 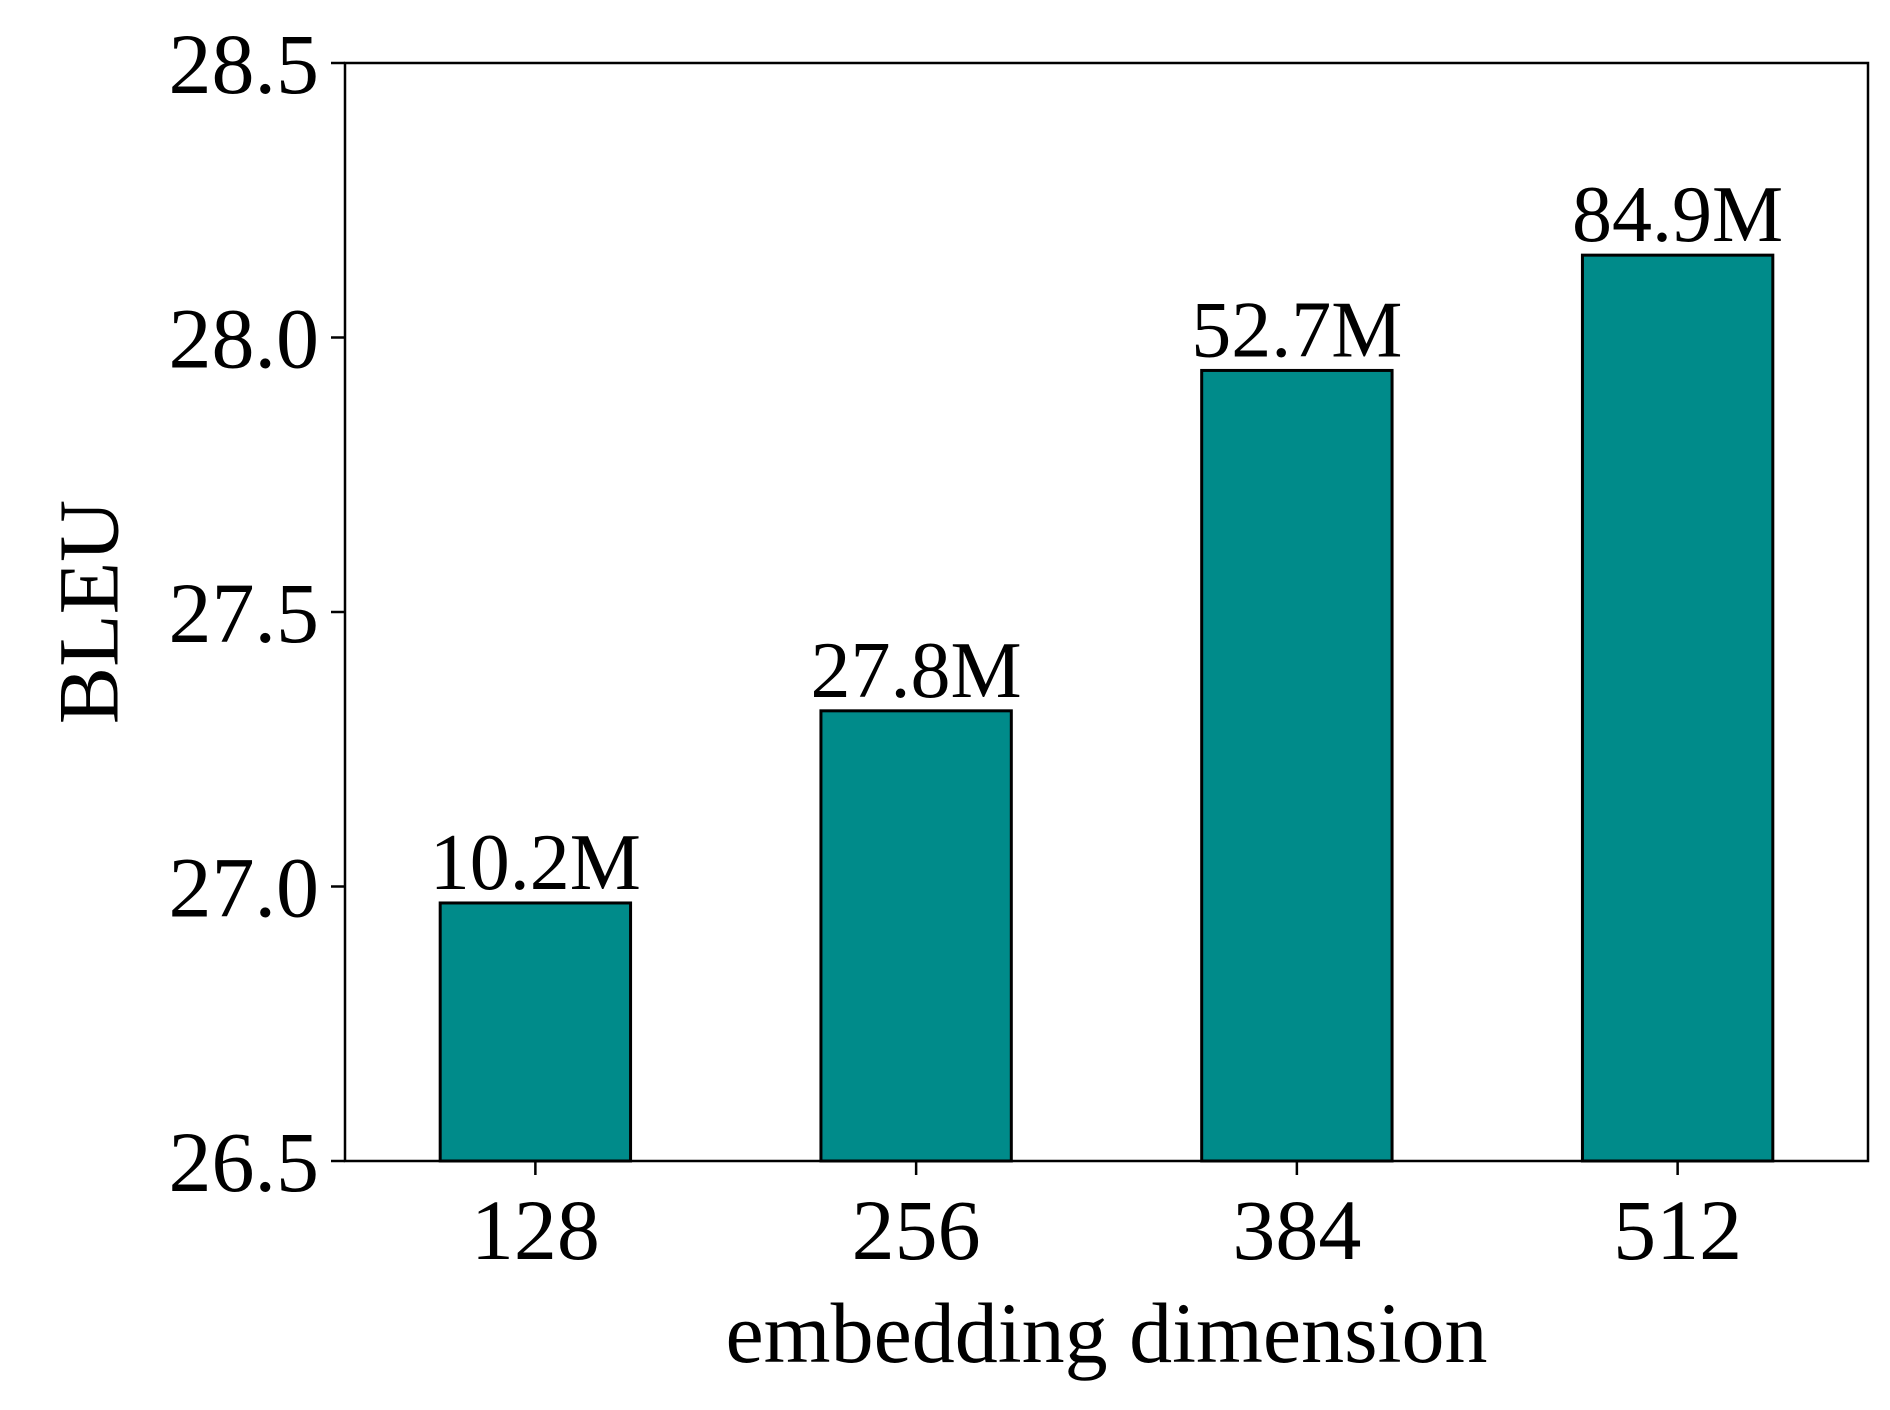 What do you see at coordinates (1107, 1333) in the screenshot?
I see `x-axis-label: embedding dimension` at bounding box center [1107, 1333].